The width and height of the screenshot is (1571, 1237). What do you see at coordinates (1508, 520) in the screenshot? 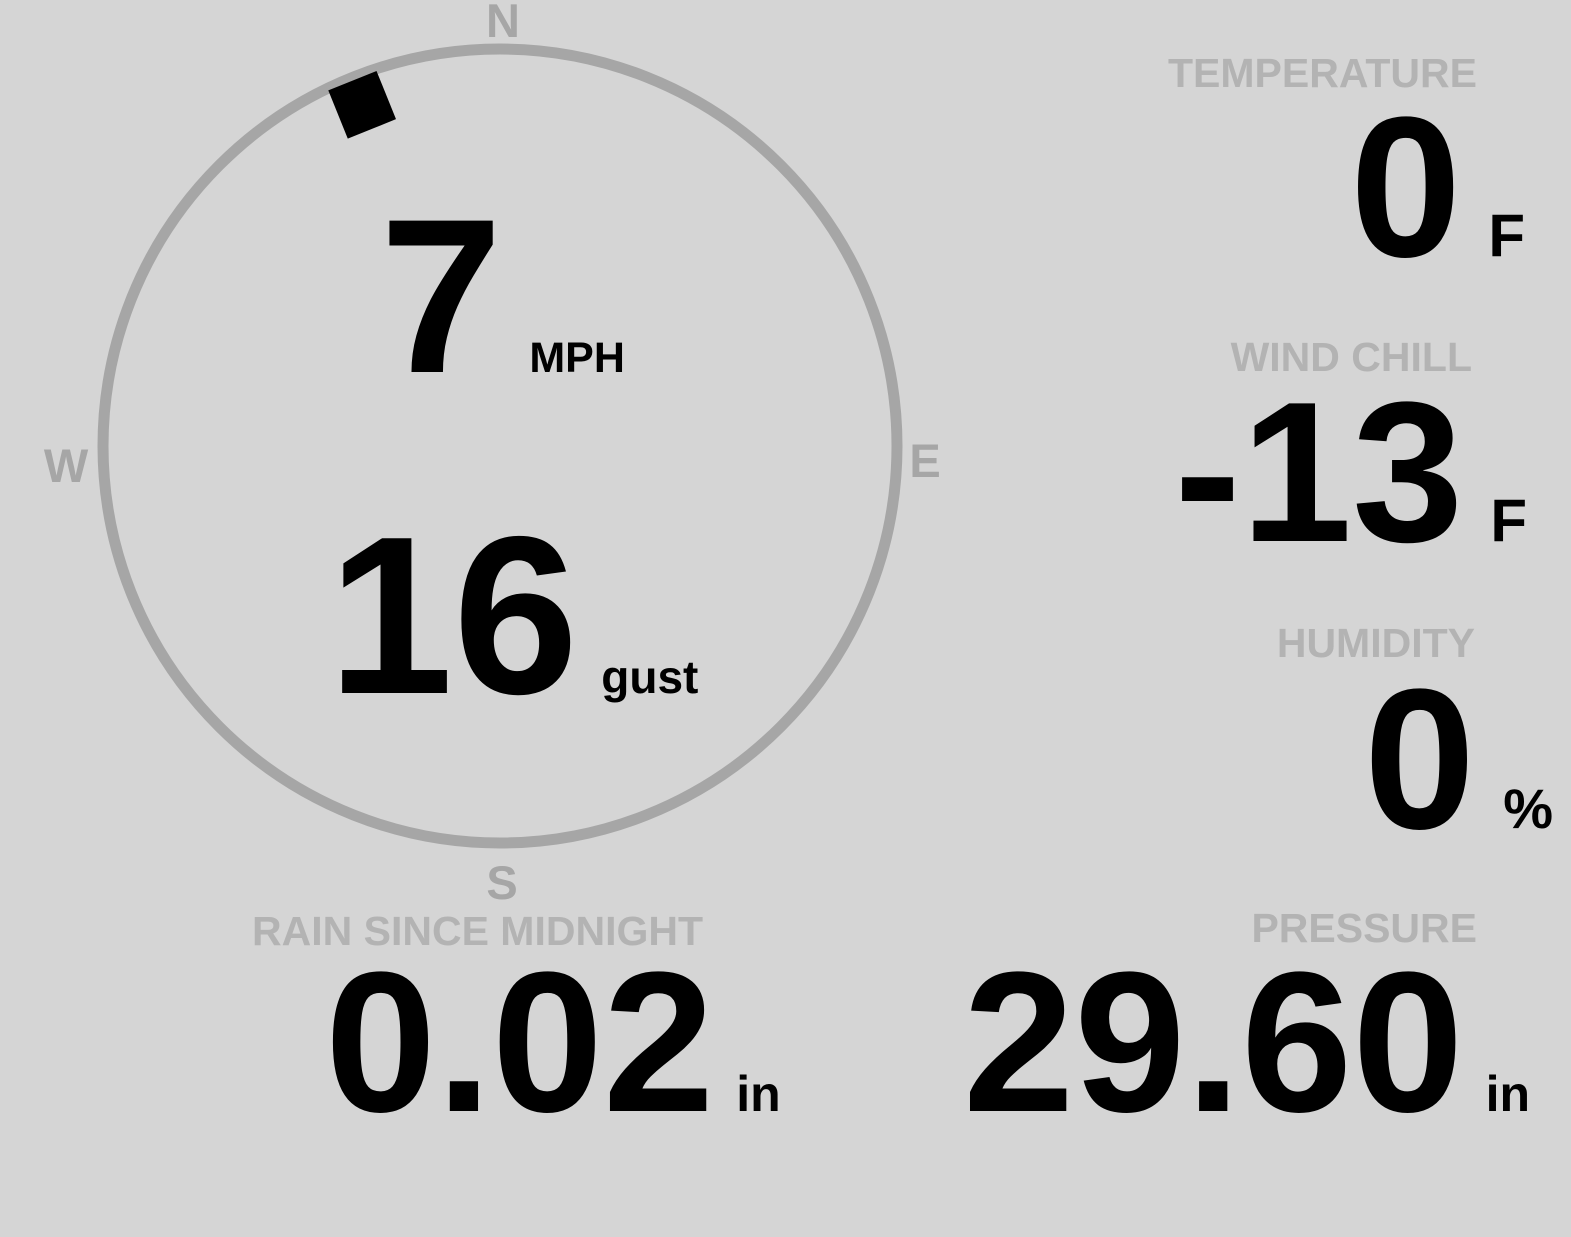
I see `wind-chill-unit: F` at bounding box center [1508, 520].